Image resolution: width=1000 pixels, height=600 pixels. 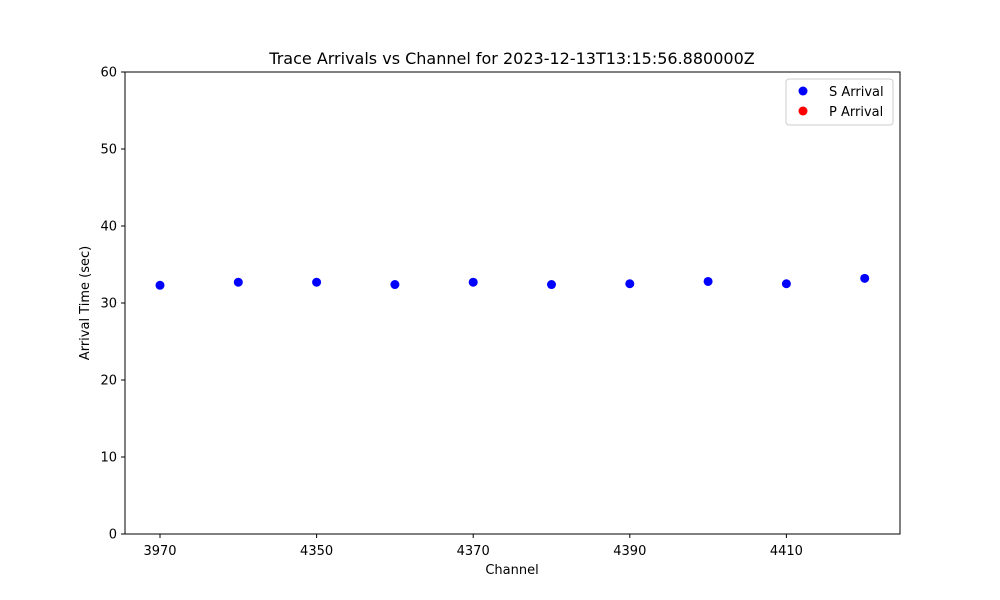 What do you see at coordinates (113, 535) in the screenshot?
I see `y-tick-label: 0` at bounding box center [113, 535].